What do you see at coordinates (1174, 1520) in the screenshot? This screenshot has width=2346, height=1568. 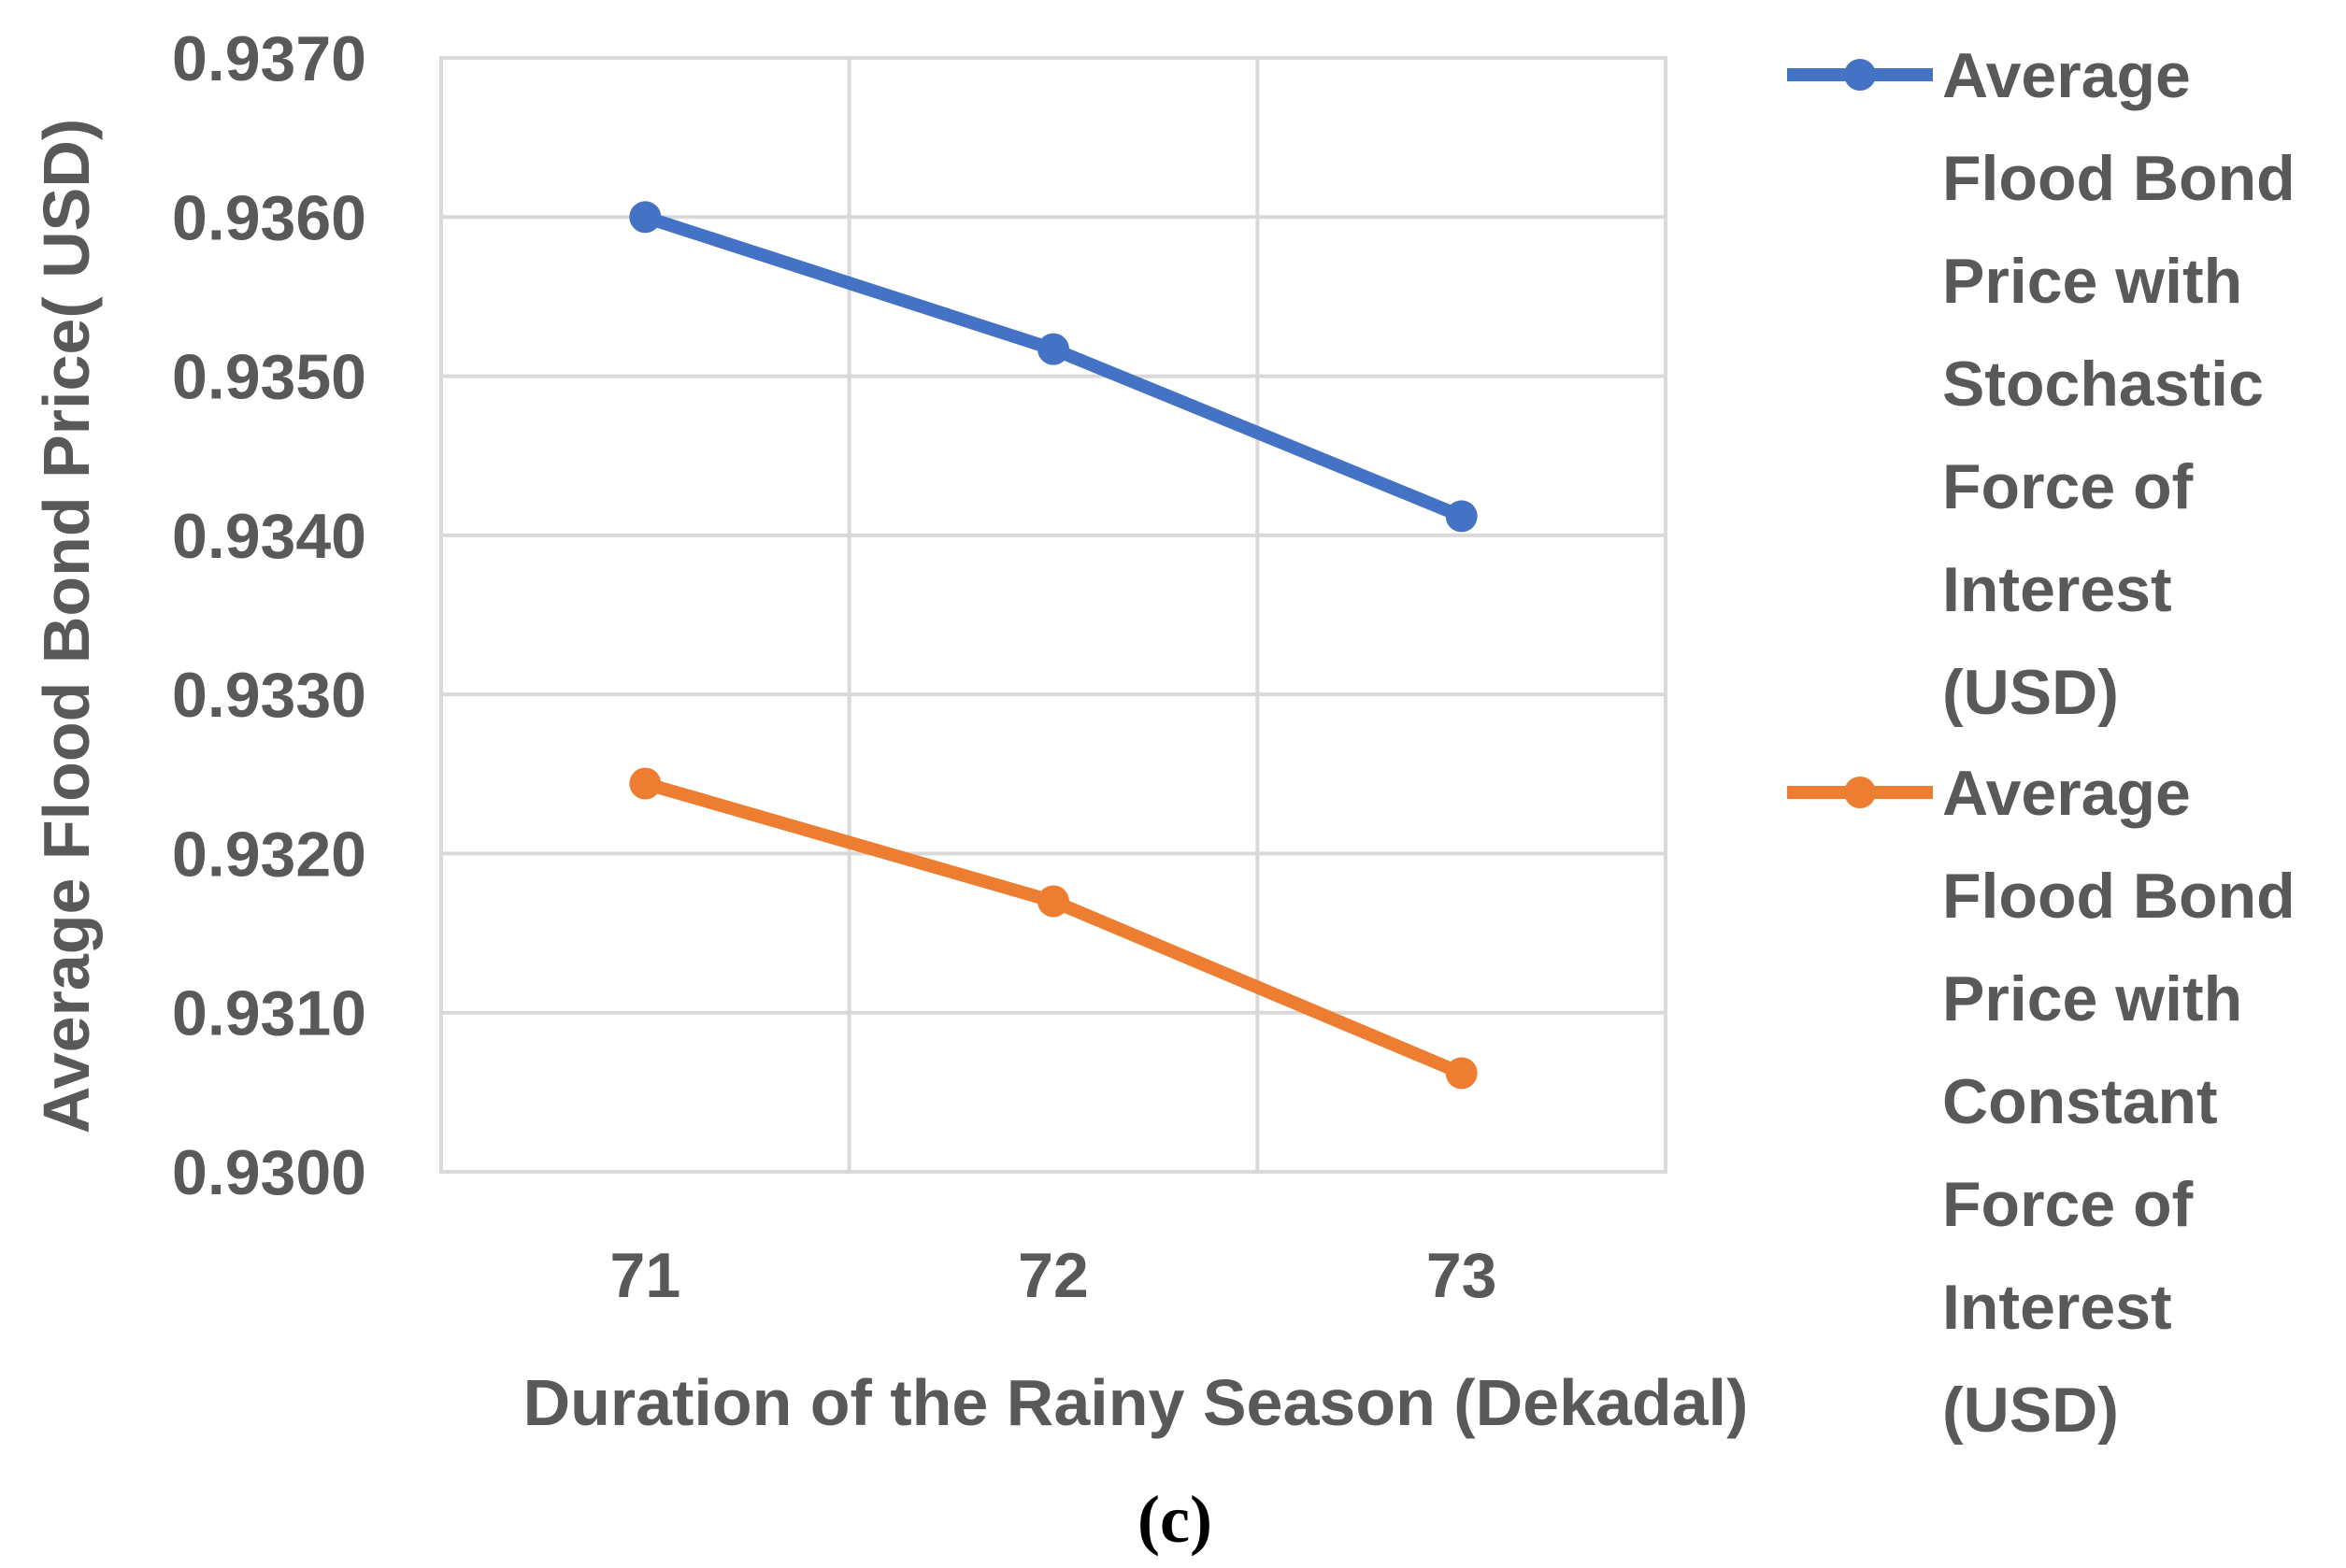 I see `figure-caption: (c)` at bounding box center [1174, 1520].